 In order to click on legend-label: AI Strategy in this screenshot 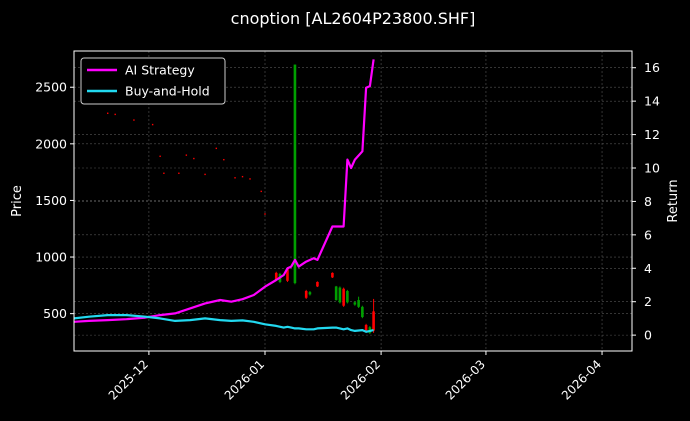, I will do `click(160, 70)`.